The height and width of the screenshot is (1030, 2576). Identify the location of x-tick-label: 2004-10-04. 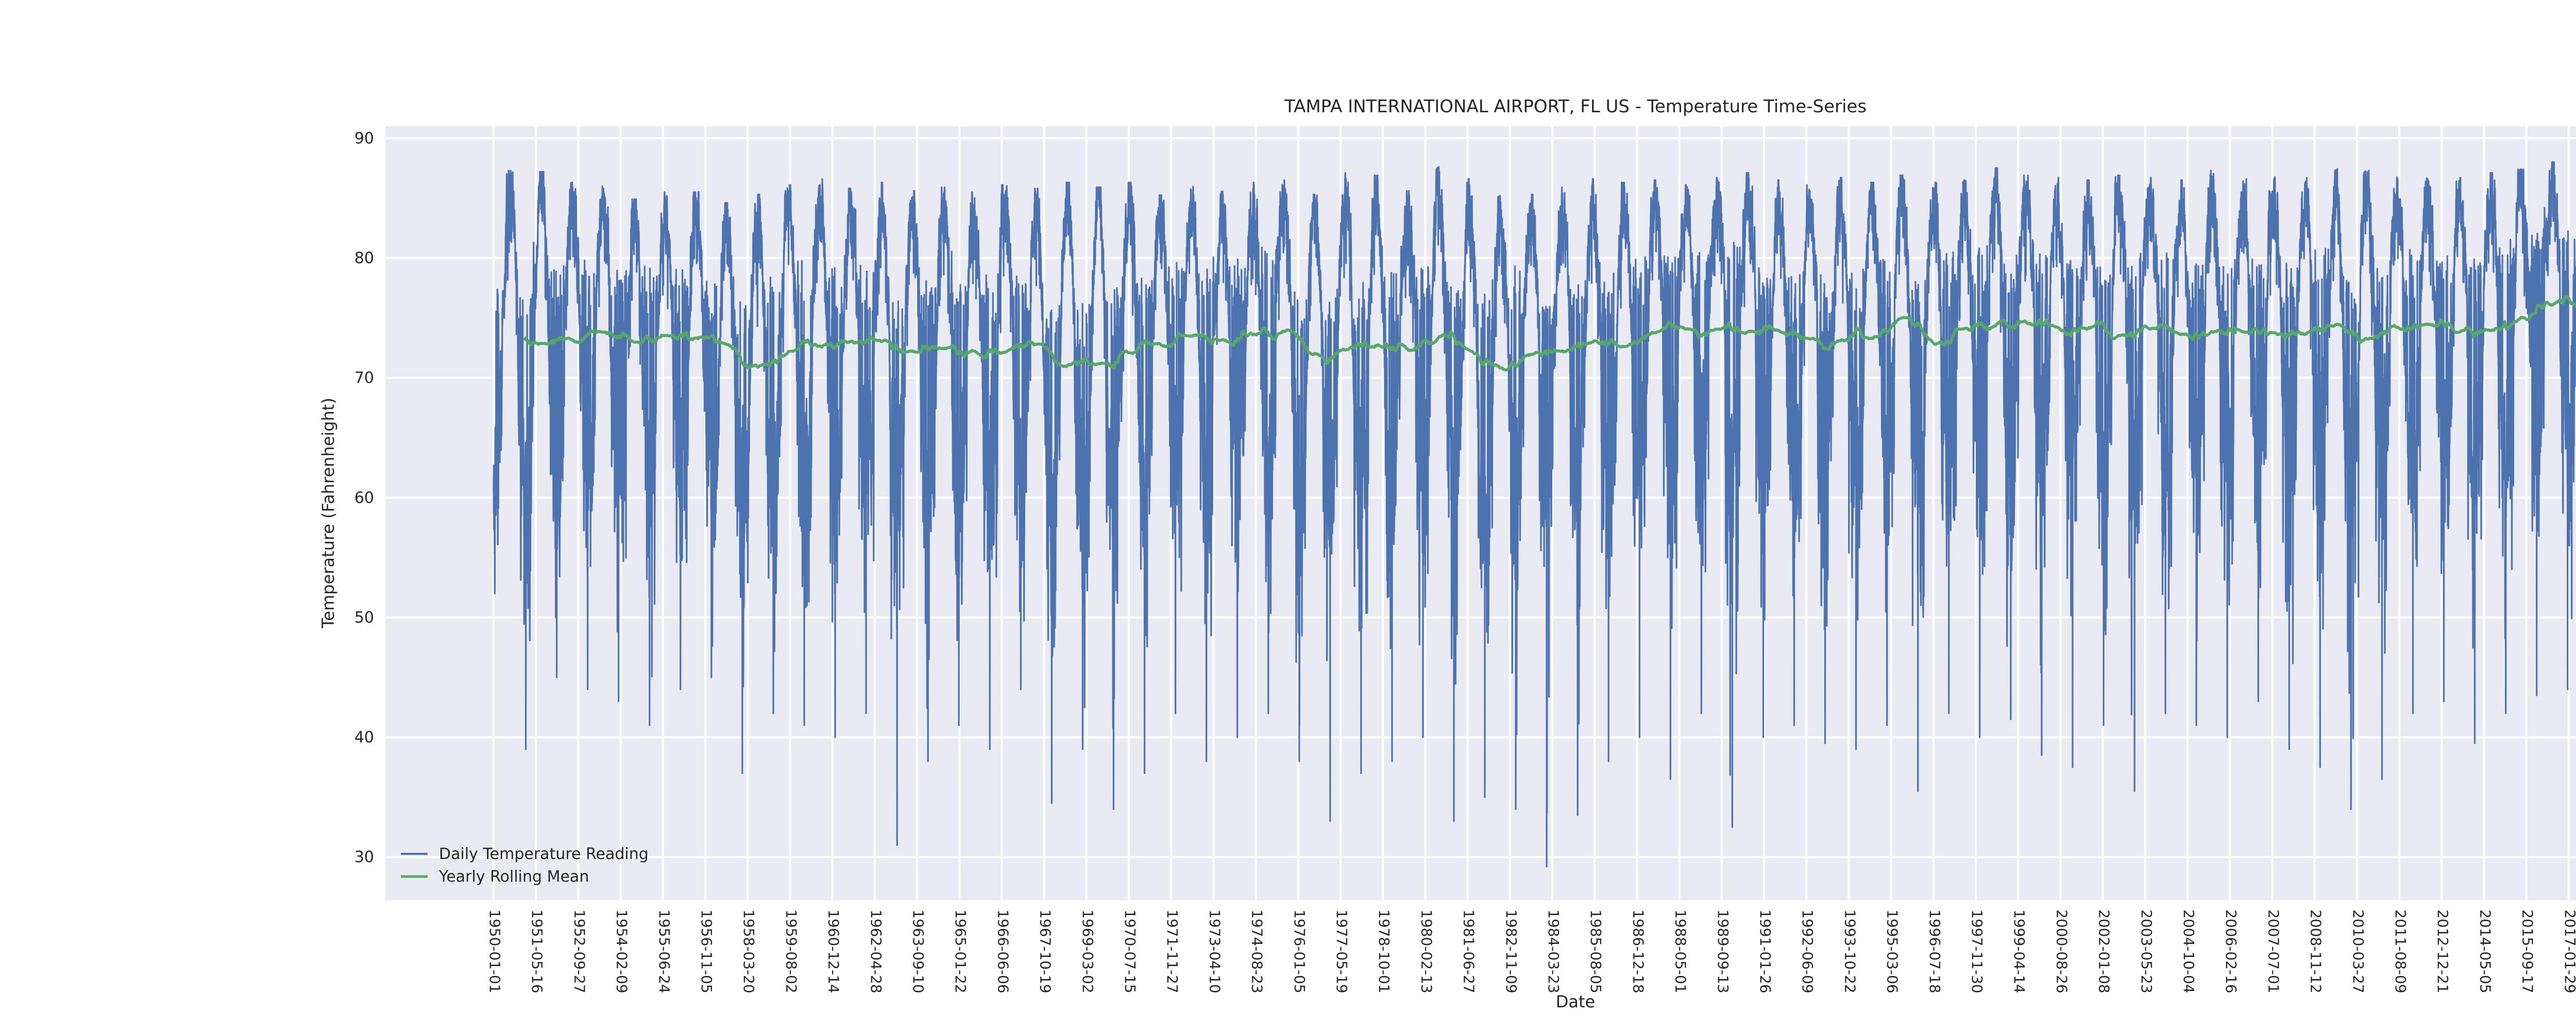
(2188, 951).